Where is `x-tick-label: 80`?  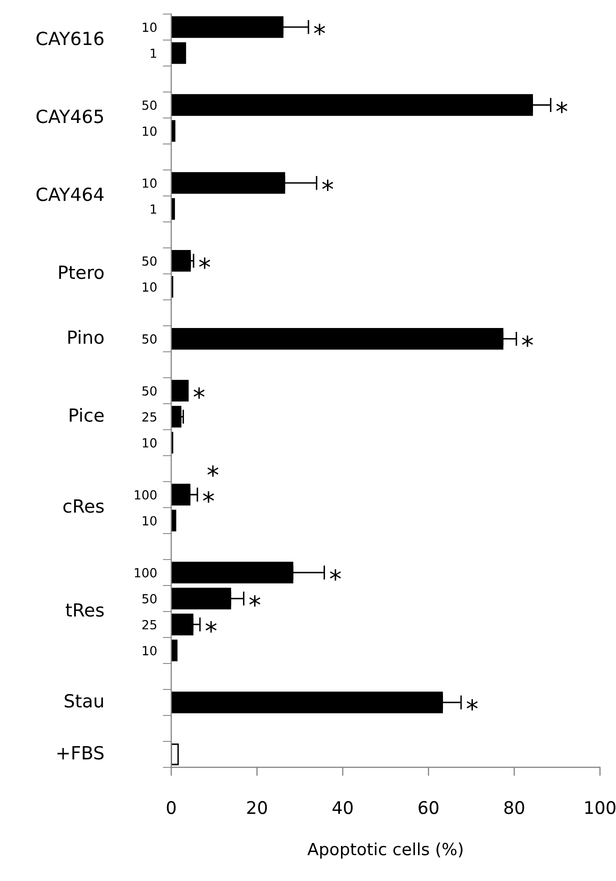 x-tick-label: 80 is located at coordinates (514, 807).